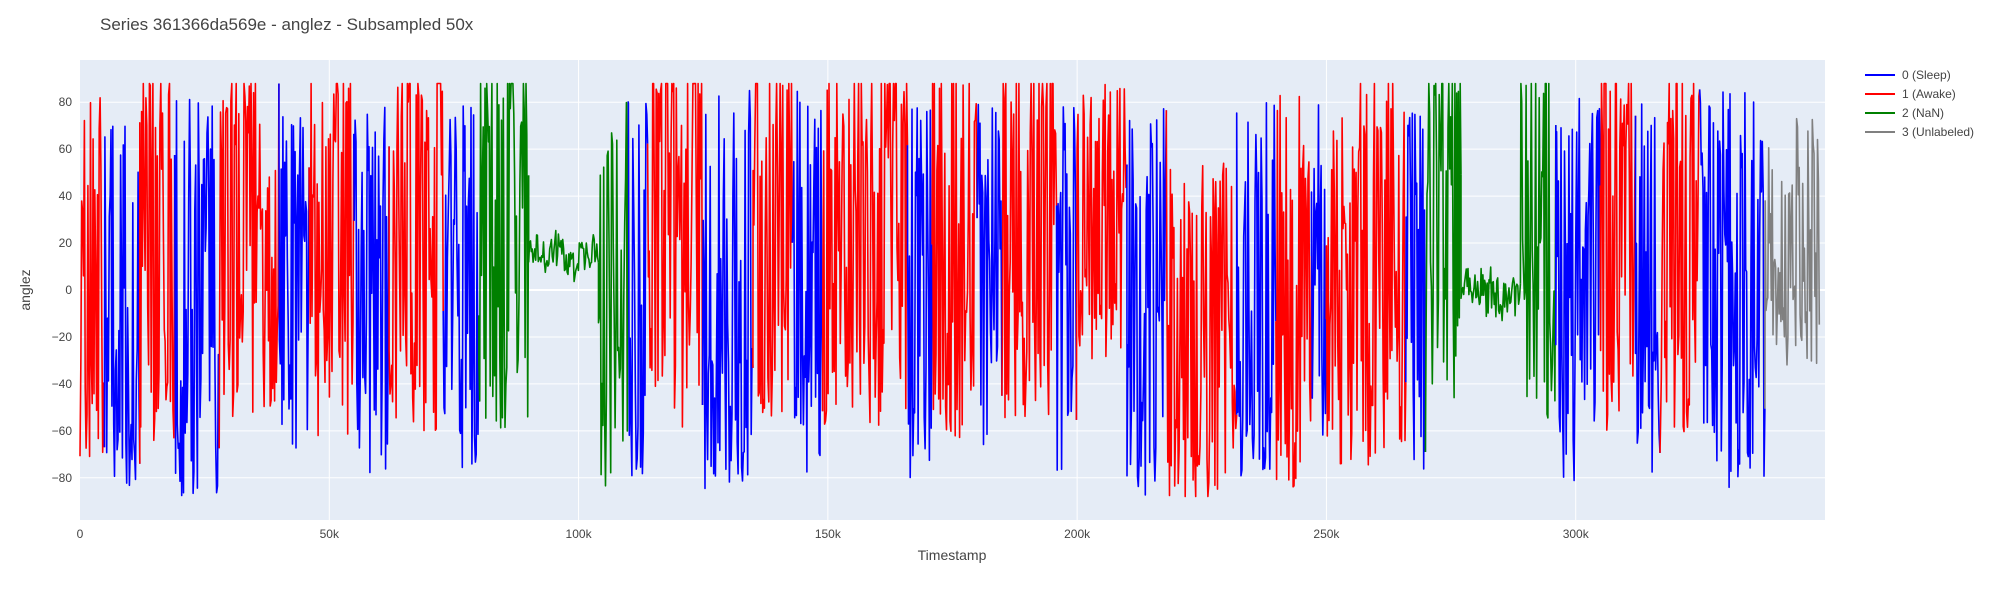 Image resolution: width=2000 pixels, height=605 pixels. What do you see at coordinates (1919, 103) in the screenshot?
I see `legend: 0 (Sleep) 1 (Awake) 2 (NaN) 3 (Unlabeled)` at bounding box center [1919, 103].